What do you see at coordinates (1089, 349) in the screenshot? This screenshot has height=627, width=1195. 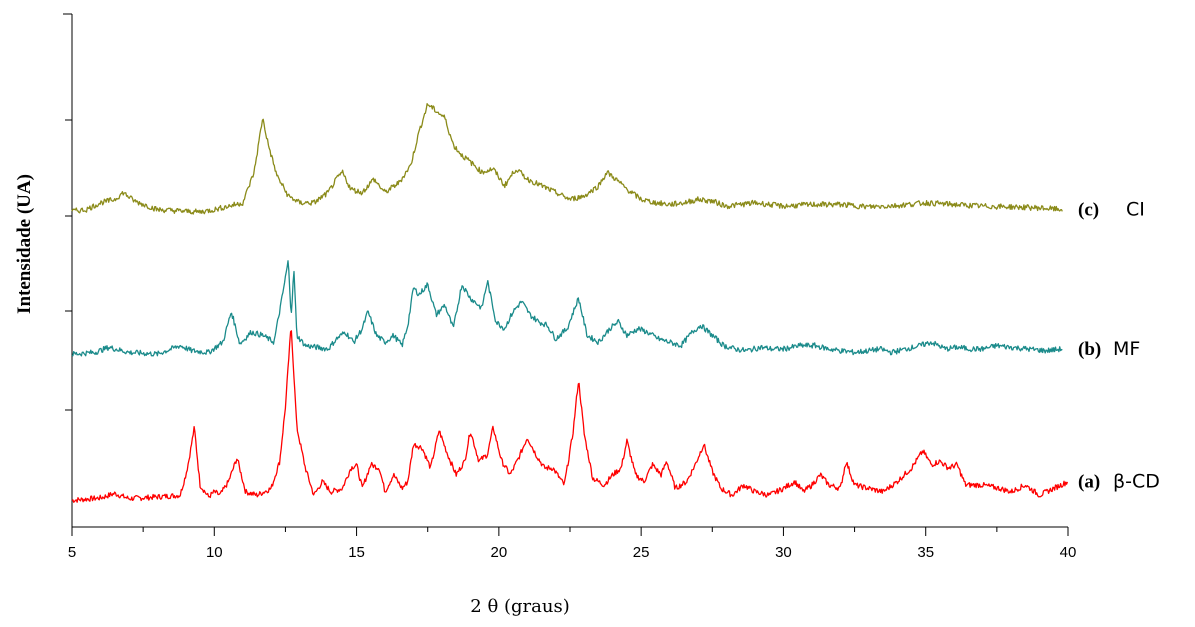 I see `series-tag: (b)` at bounding box center [1089, 349].